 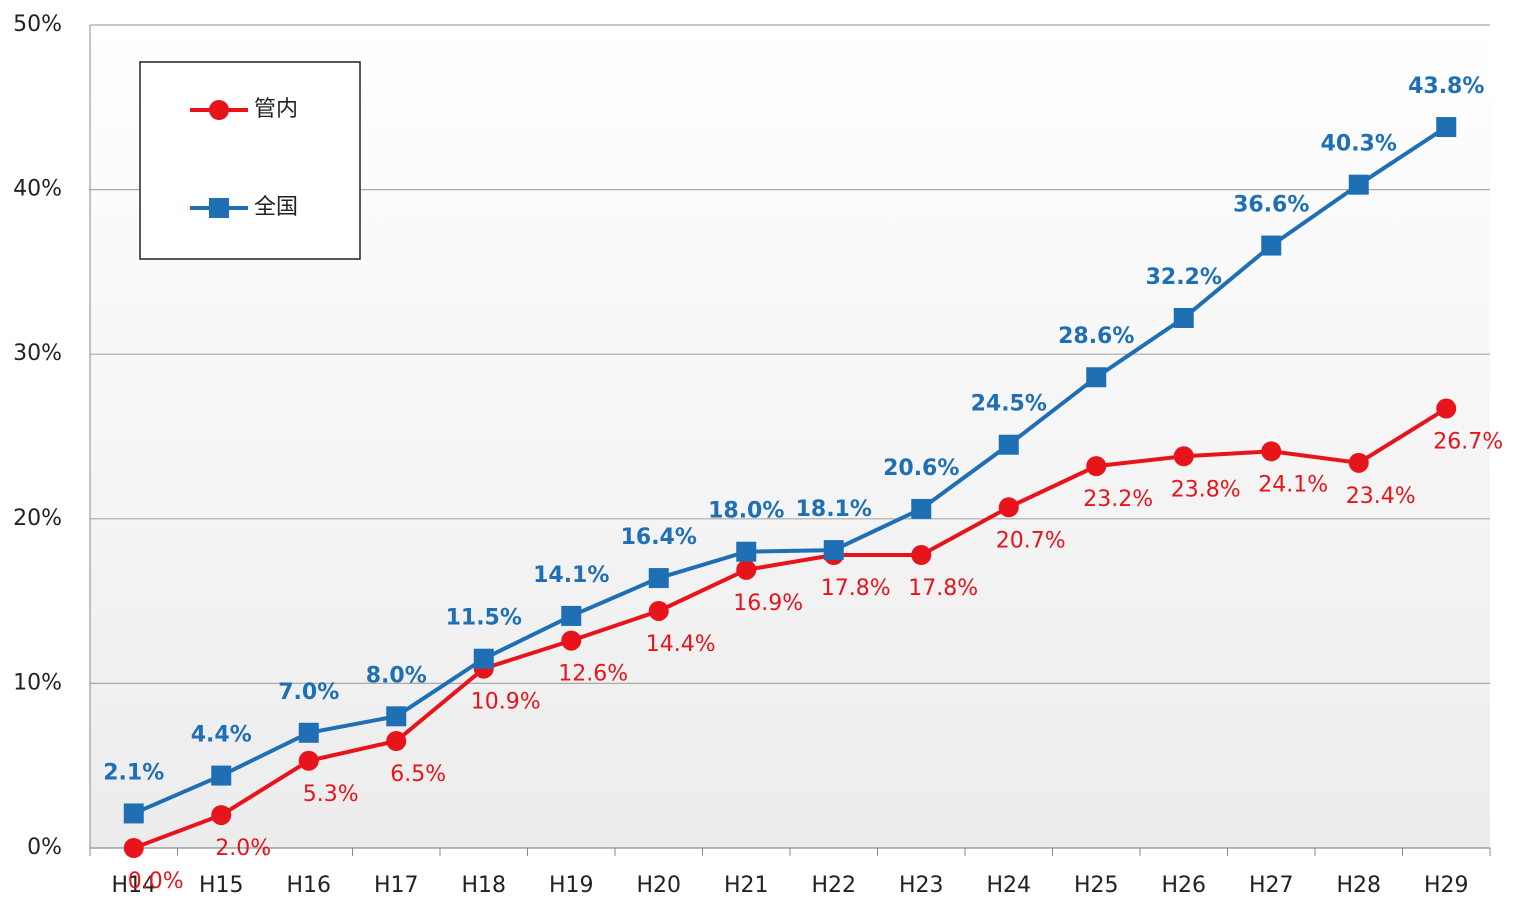 I want to click on x-tick-label: H18, so click(x=483, y=885).